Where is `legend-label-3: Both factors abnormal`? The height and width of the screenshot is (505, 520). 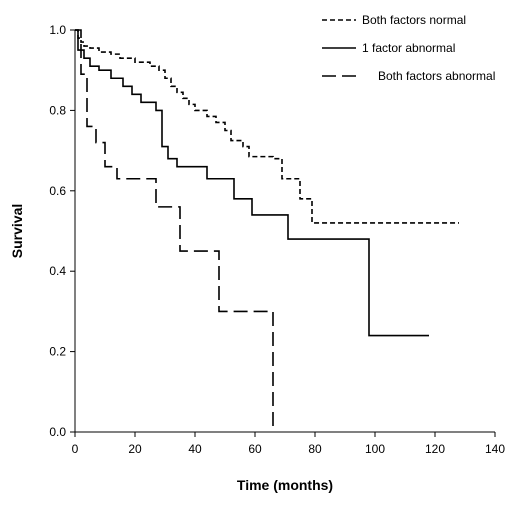 legend-label-3: Both factors abnormal is located at coordinates (436, 76).